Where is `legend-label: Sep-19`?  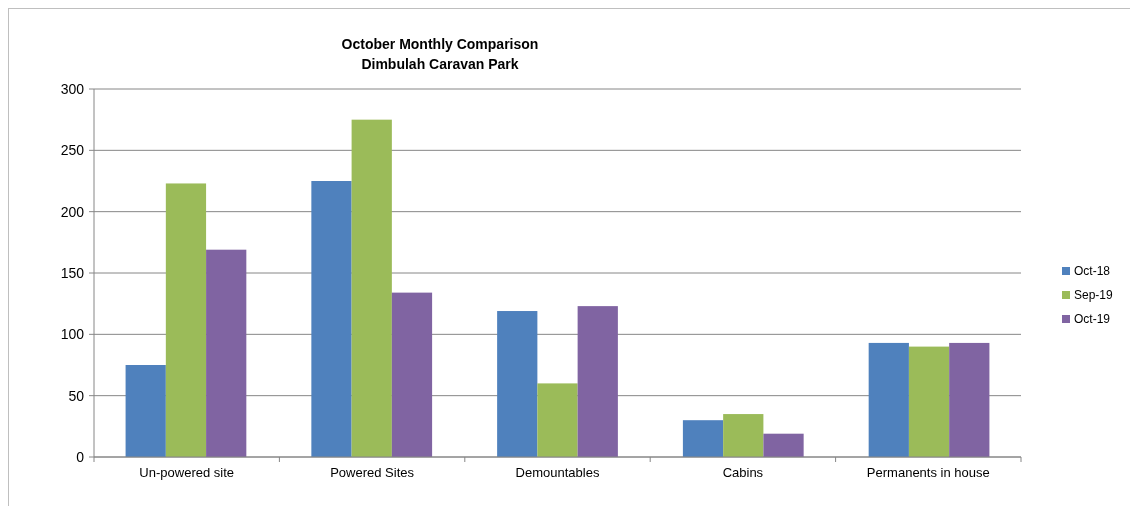 legend-label: Sep-19 is located at coordinates (1094, 295).